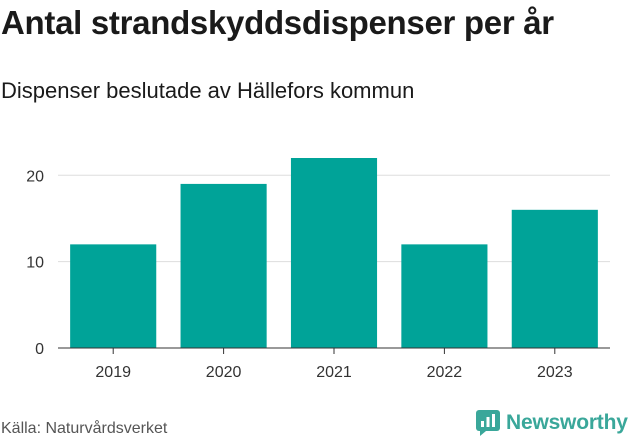  What do you see at coordinates (445, 372) in the screenshot?
I see `x-tick-label: 2022` at bounding box center [445, 372].